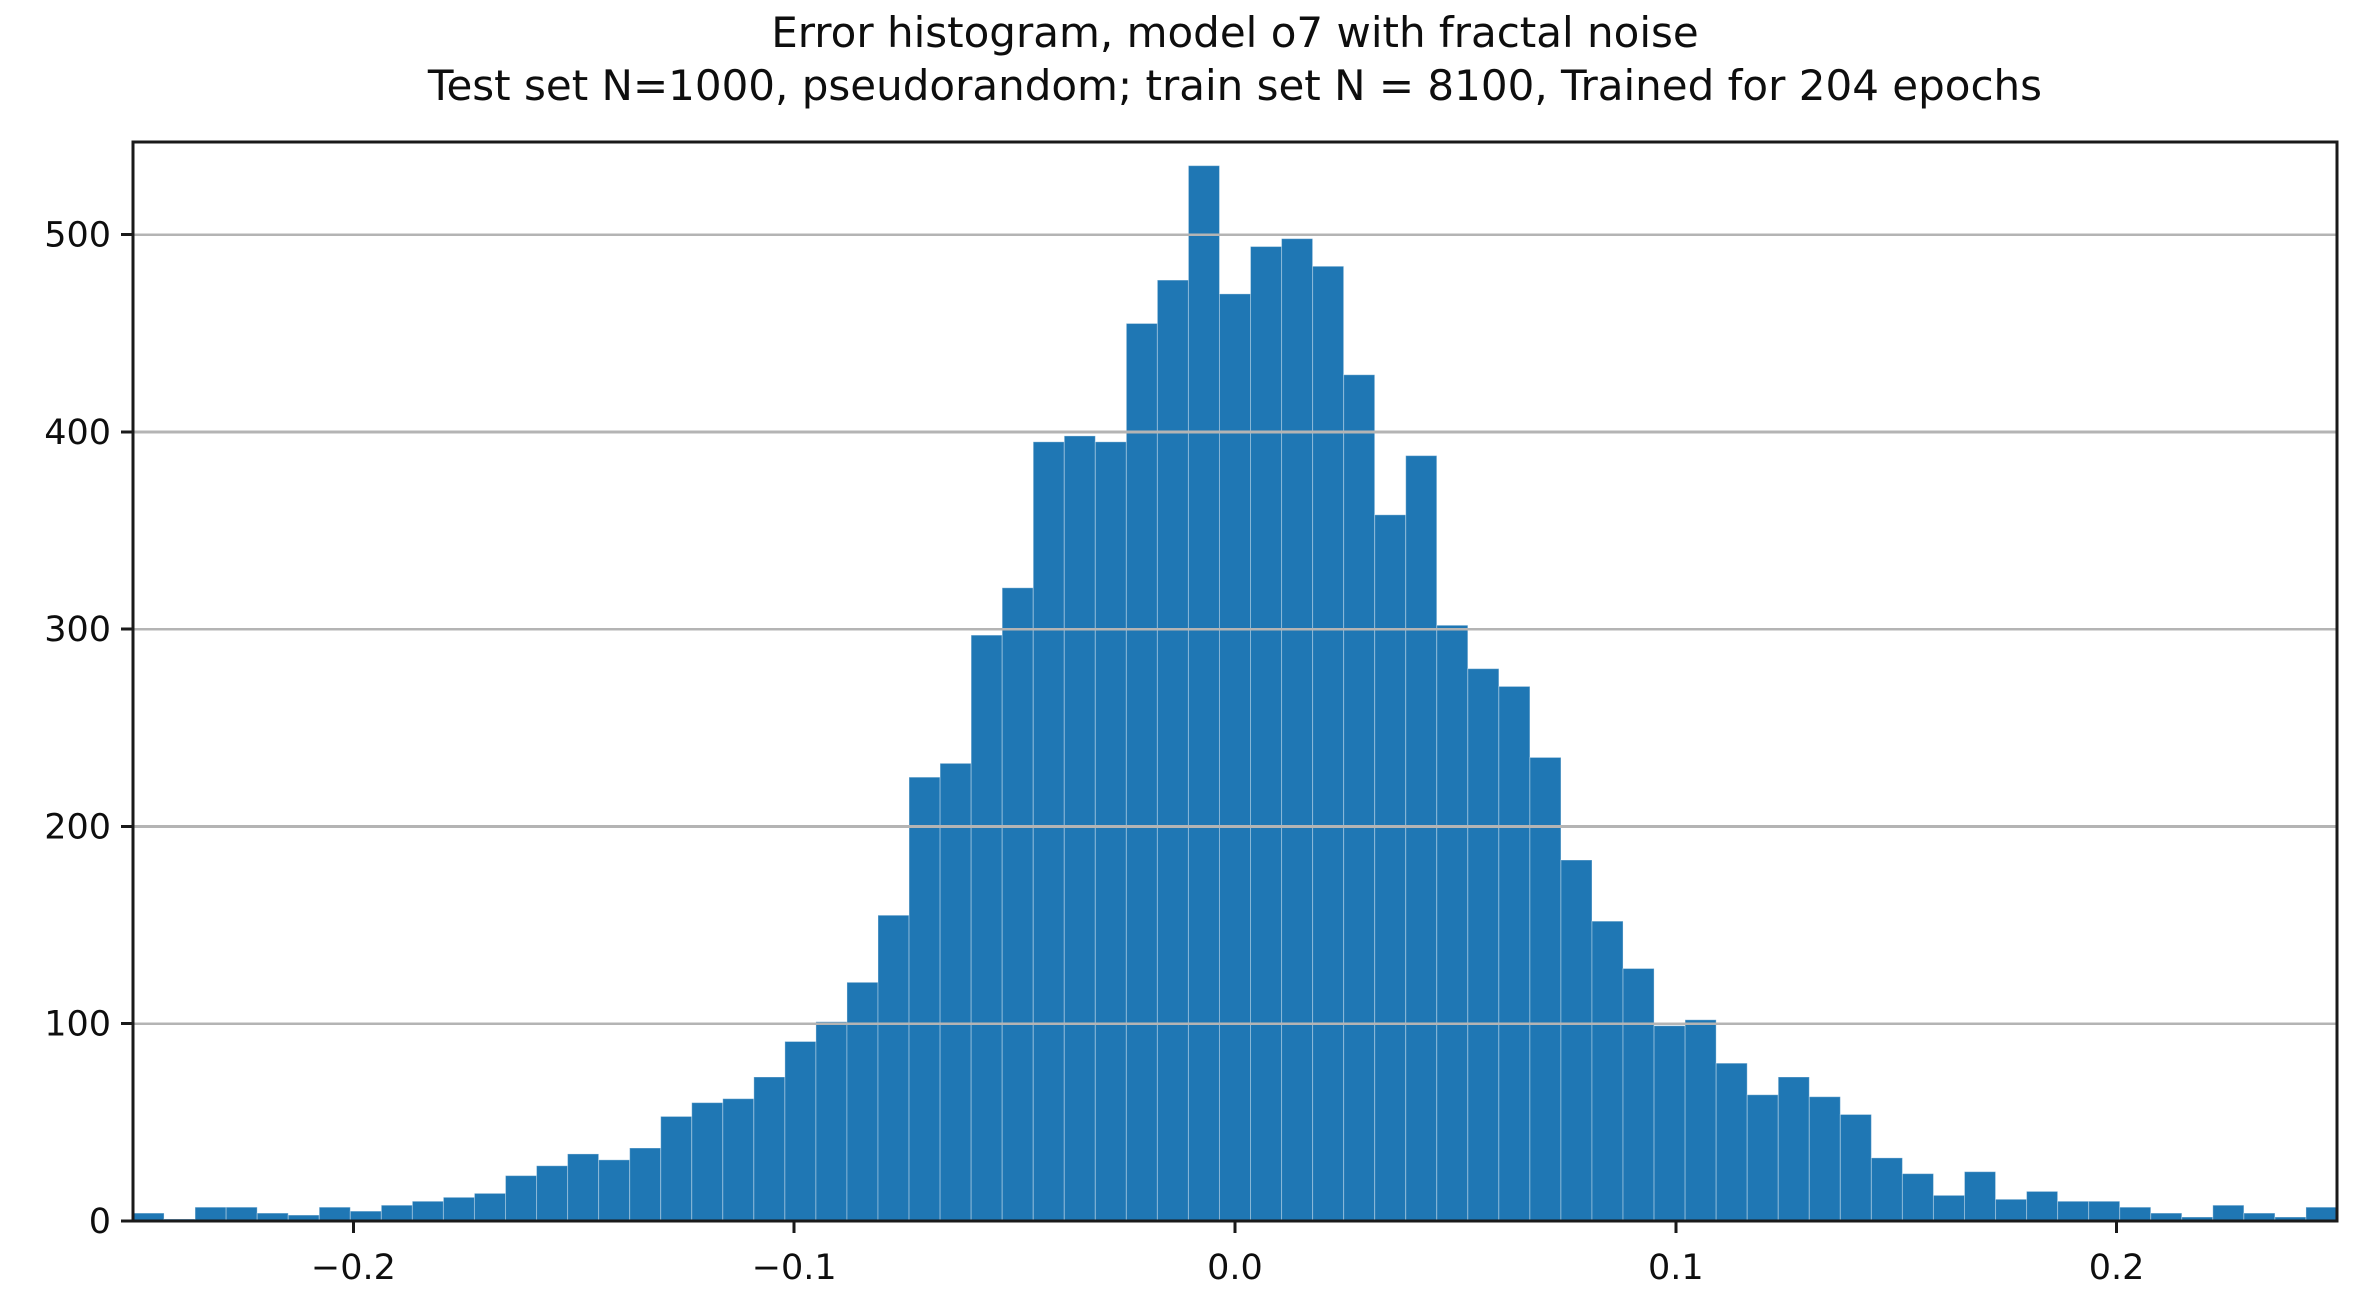  I want to click on x-tick-label: 0.2, so click(2117, 1268).